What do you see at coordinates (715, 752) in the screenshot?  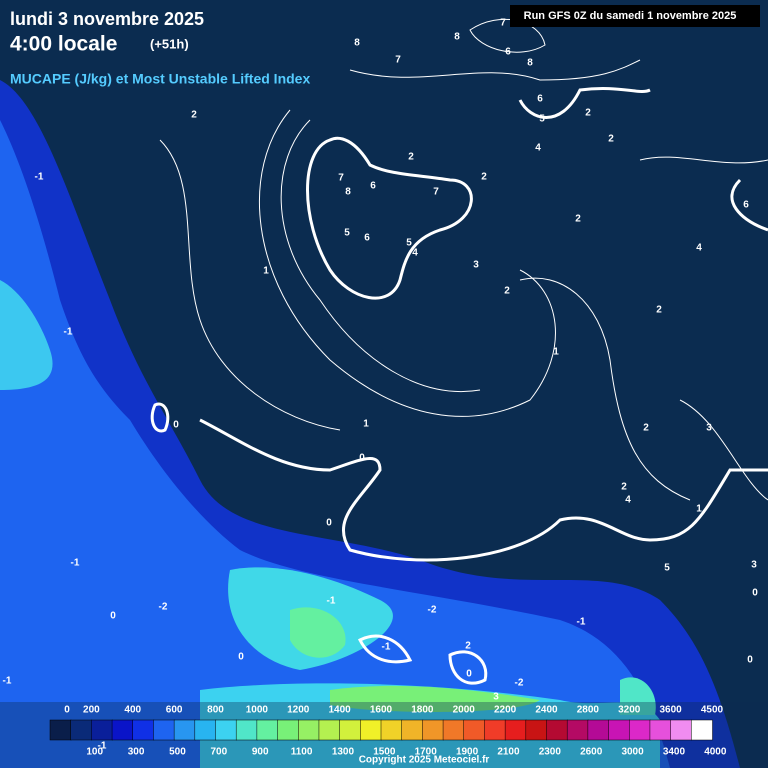 I see `colorbar-label: 4000` at bounding box center [715, 752].